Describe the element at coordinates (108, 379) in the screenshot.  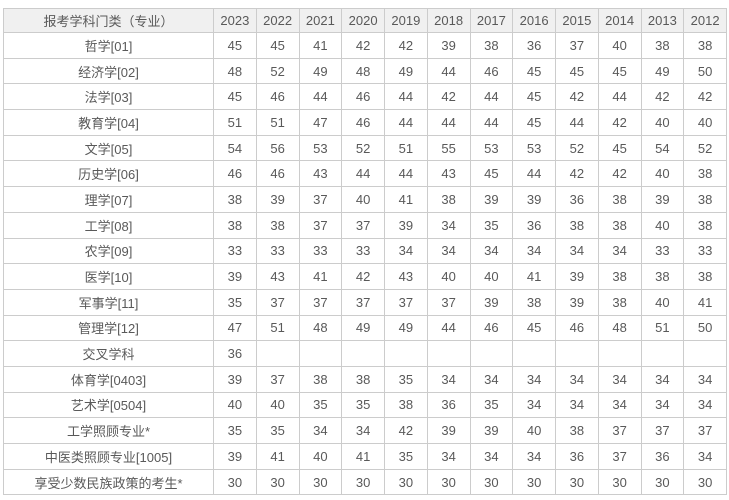
I see `row-label: 体育学[0403]` at that location.